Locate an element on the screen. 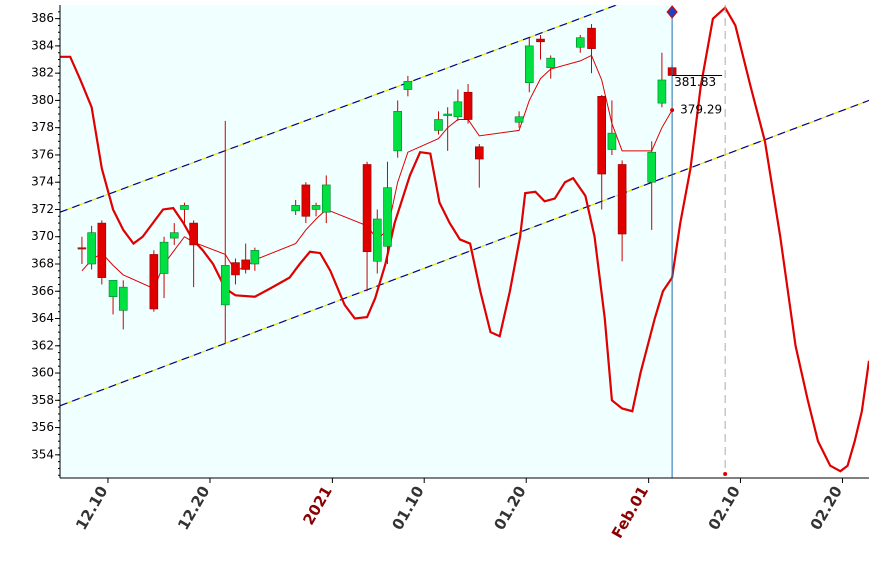 The height and width of the screenshot is (575, 869). y-tick-label: 356 is located at coordinates (42, 427).